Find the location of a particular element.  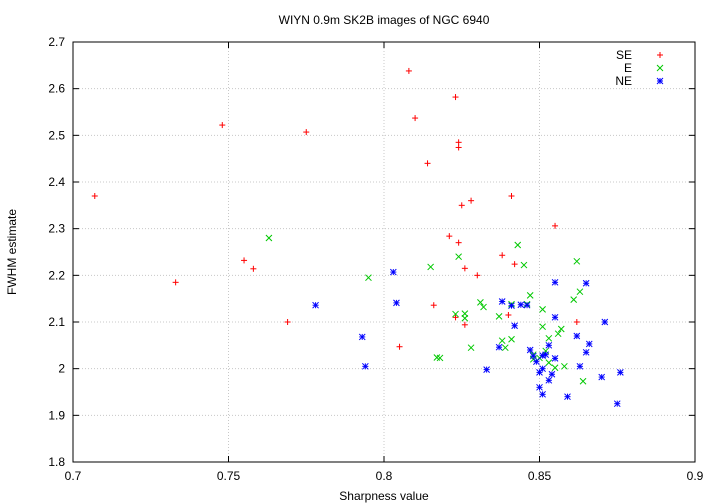

x-axis-label: Sharpness value is located at coordinates (384, 496).